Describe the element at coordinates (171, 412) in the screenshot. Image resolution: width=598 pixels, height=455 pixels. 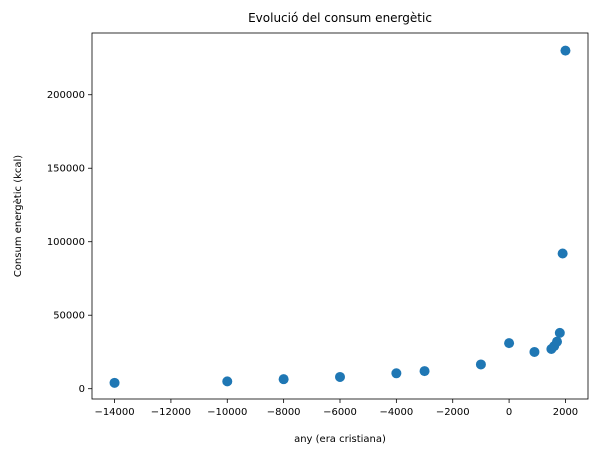
I see `x-tick-label: −12000` at that location.